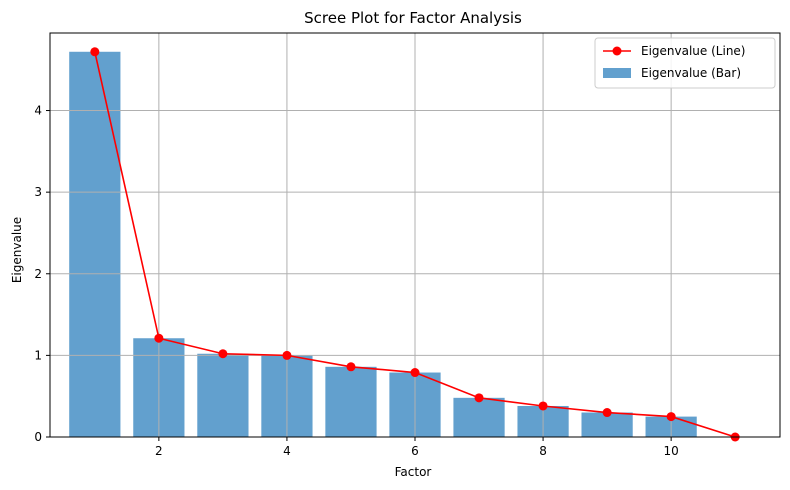 Image resolution: width=790 pixels, height=490 pixels. What do you see at coordinates (413, 472) in the screenshot?
I see `x-axis-label: Factor` at bounding box center [413, 472].